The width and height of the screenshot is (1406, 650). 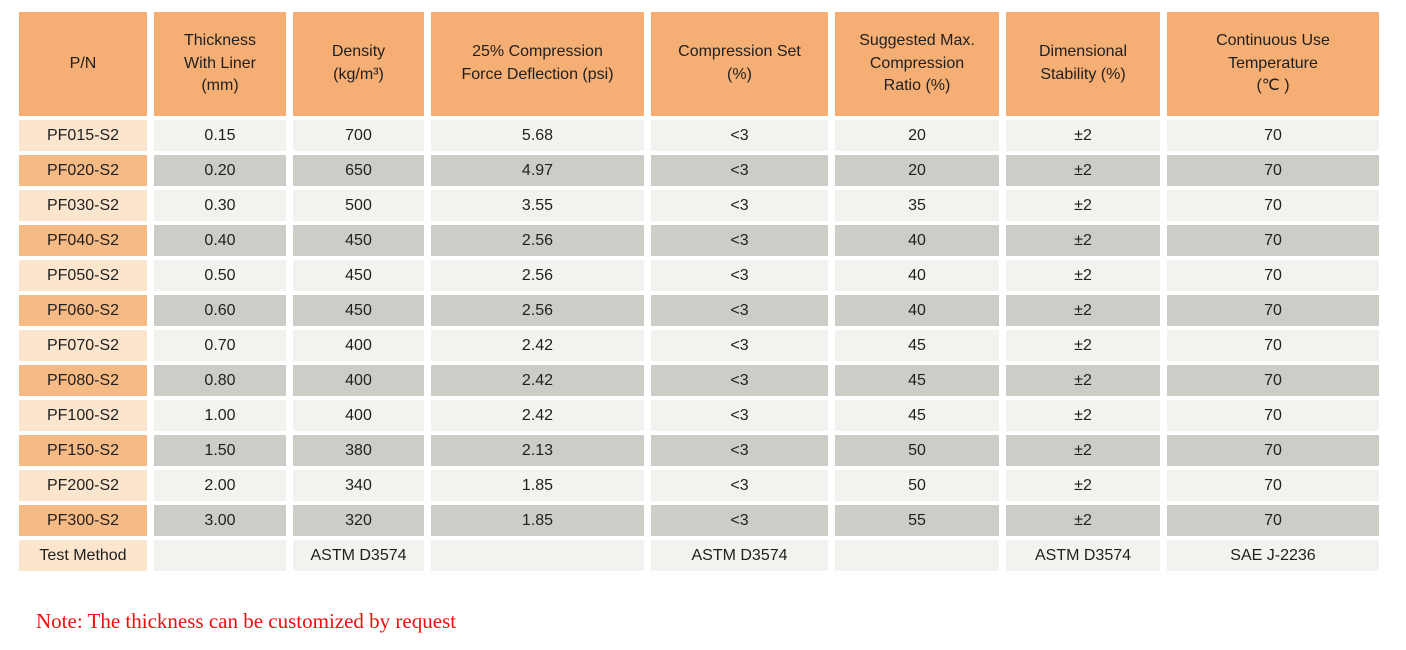 I want to click on value-cell: 4.97, so click(x=537, y=170).